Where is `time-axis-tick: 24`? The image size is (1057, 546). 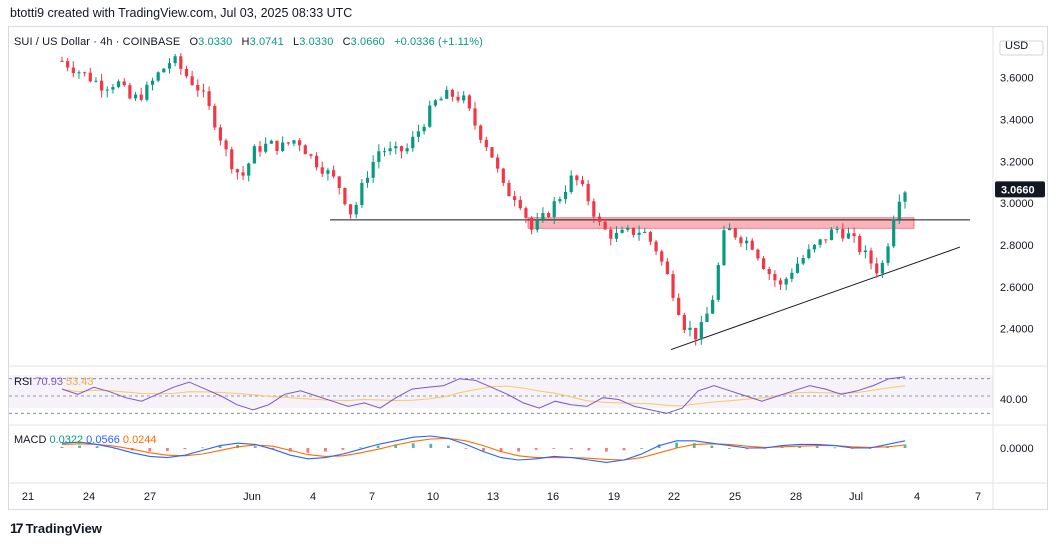 time-axis-tick: 24 is located at coordinates (89, 497).